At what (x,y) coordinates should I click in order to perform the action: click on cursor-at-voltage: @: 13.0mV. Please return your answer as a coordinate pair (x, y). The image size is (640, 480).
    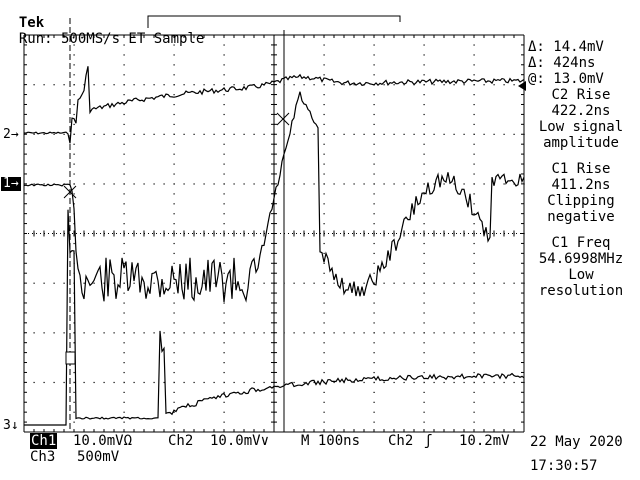
    Looking at the image, I should click on (566, 79).